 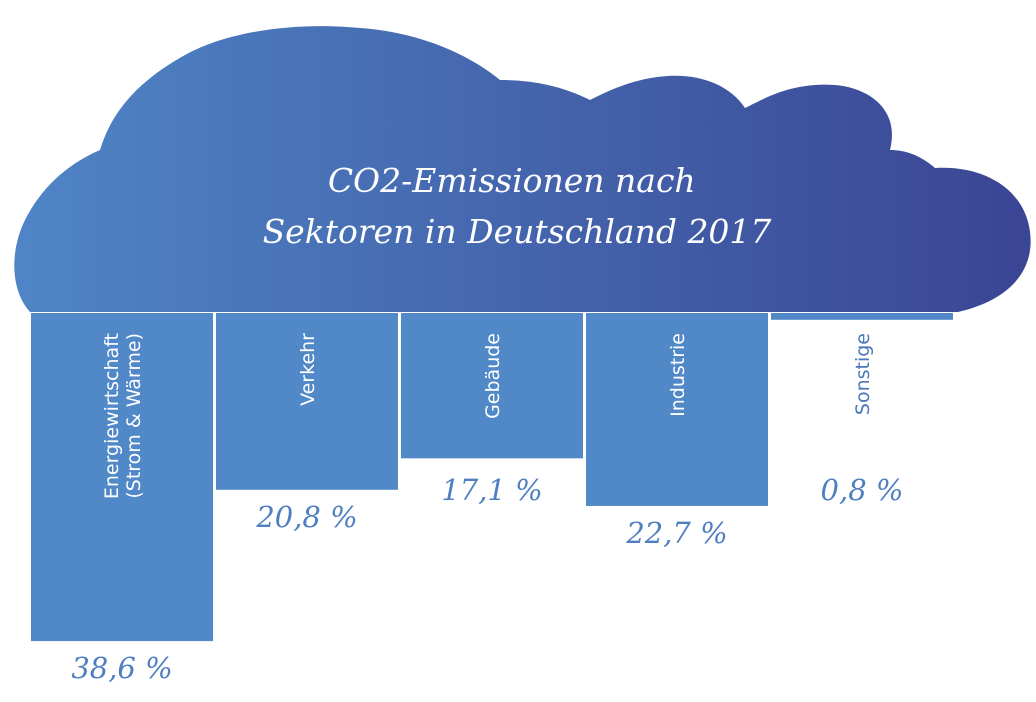 I want to click on value-label-4: 0,8 %, so click(x=862, y=490).